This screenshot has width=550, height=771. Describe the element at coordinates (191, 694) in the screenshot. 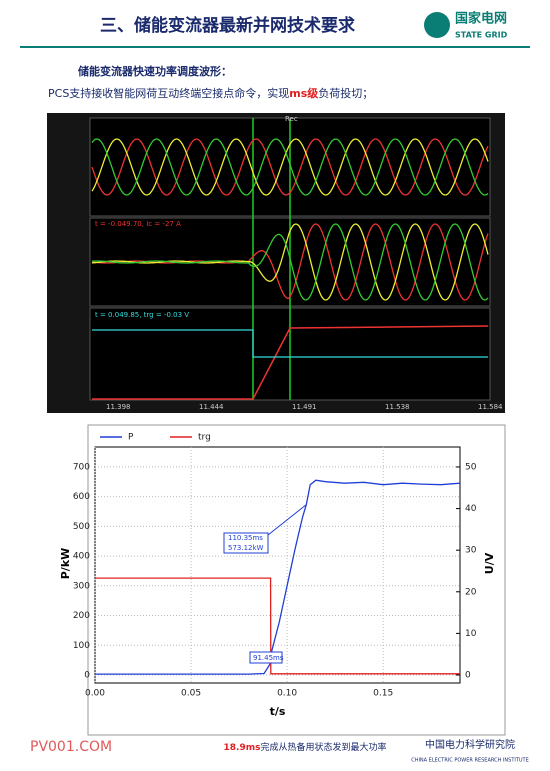

I see `x-tick-label: 0.05` at that location.